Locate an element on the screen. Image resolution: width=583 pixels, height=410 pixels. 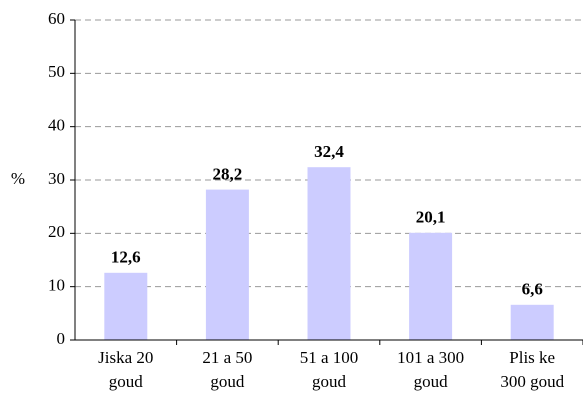
value-label: 20,1 is located at coordinates (431, 217).